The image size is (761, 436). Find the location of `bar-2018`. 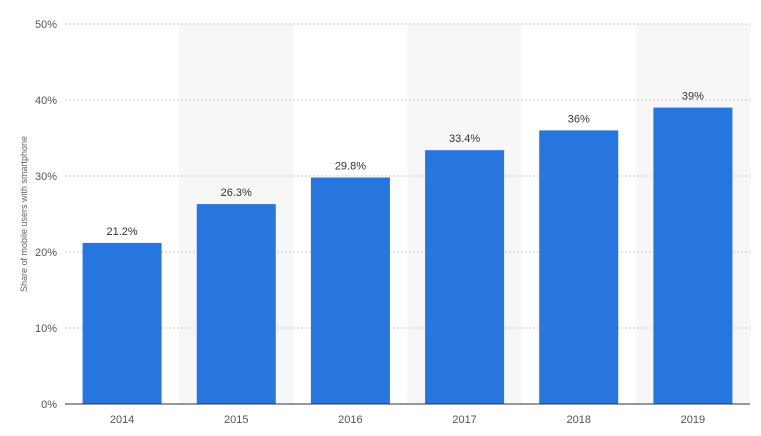

bar-2018 is located at coordinates (579, 267).